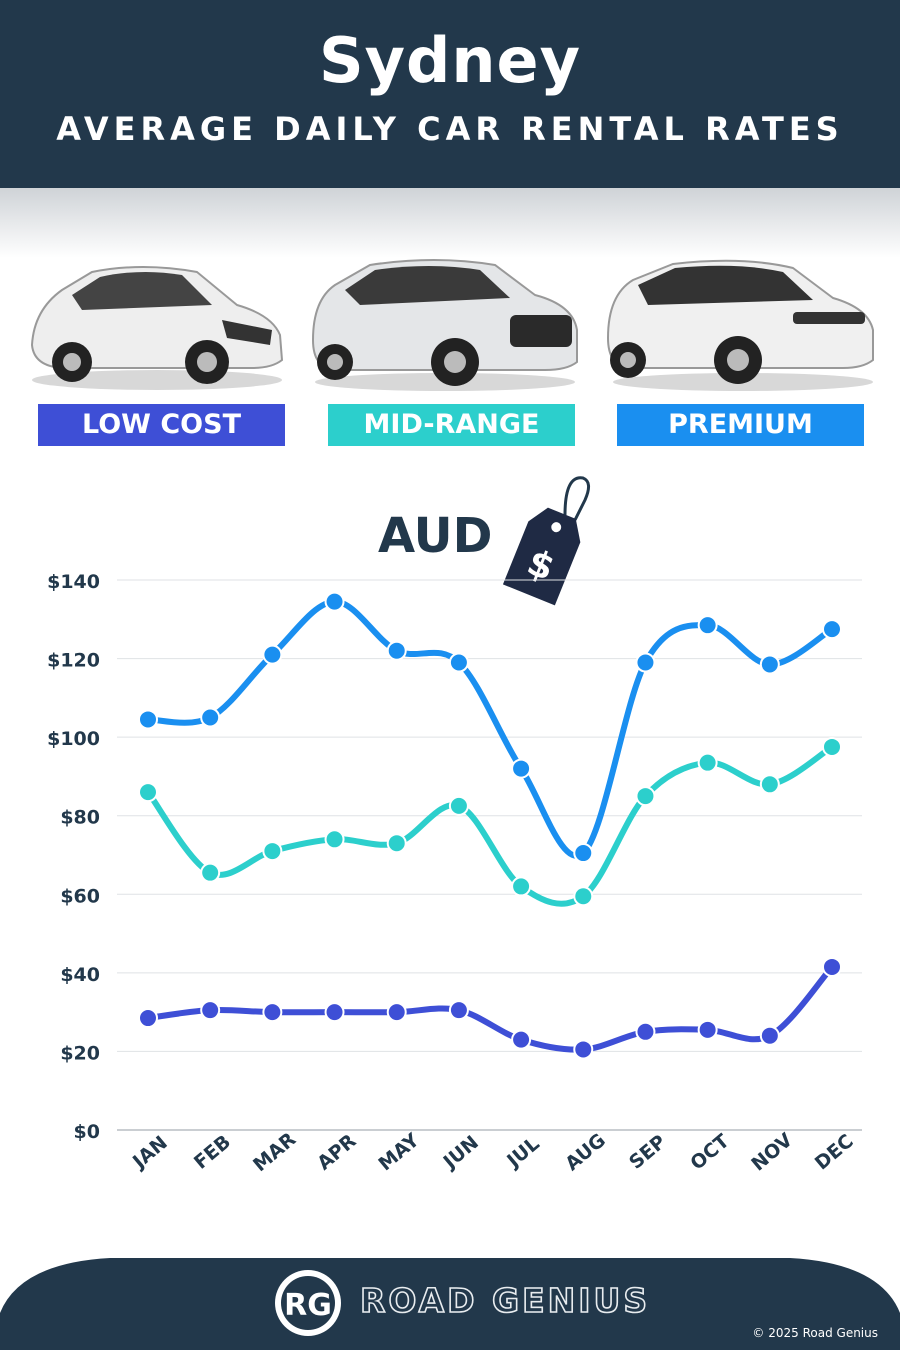 The height and width of the screenshot is (1350, 900). I want to click on x-tick-label: MAR, so click(274, 1152).